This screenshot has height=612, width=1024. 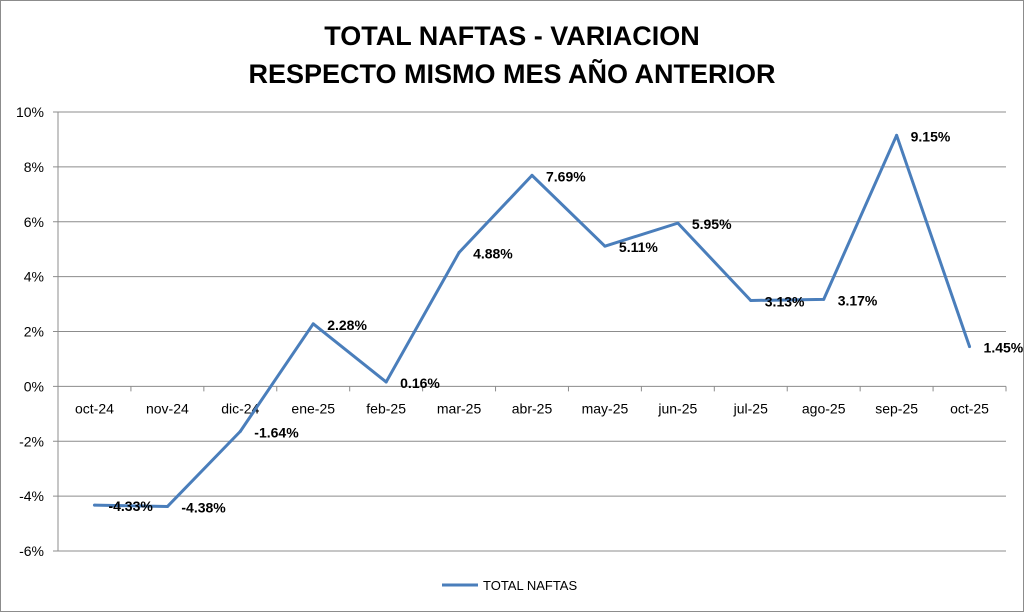 I want to click on x-tick-label: ago-25, so click(x=824, y=408).